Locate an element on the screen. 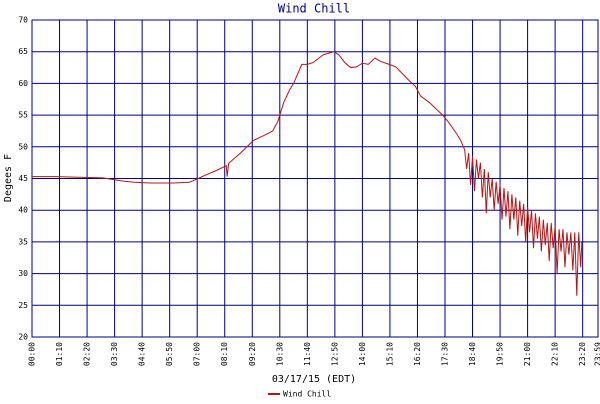  x-tick-label: 22:10 is located at coordinates (555, 354).